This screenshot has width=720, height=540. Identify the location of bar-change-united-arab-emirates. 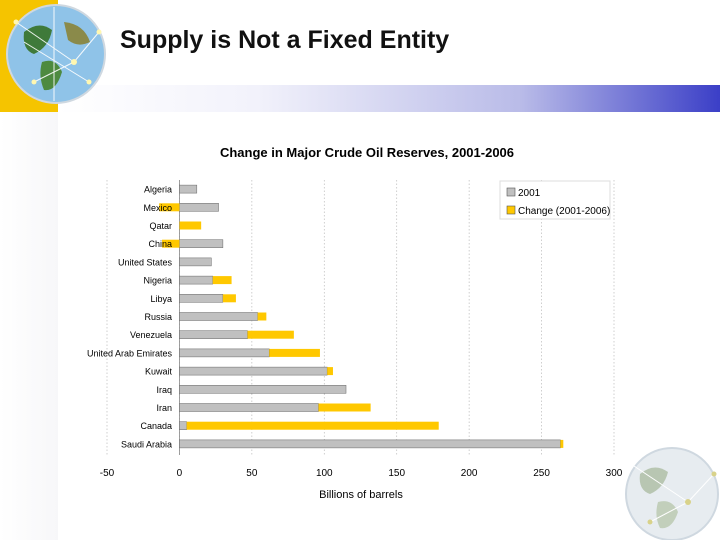
(294, 352).